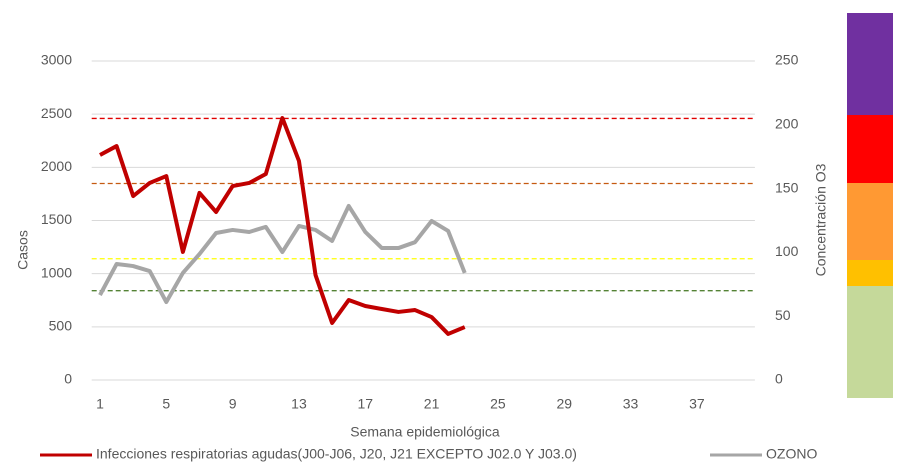 This screenshot has width=905, height=468. I want to click on x-tick-label: 1, so click(100, 404).